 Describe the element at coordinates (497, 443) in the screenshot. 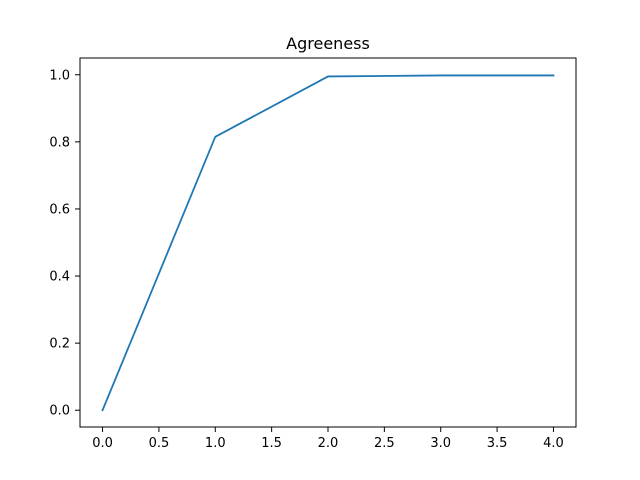

I see `x-tick-label: 3.5` at that location.